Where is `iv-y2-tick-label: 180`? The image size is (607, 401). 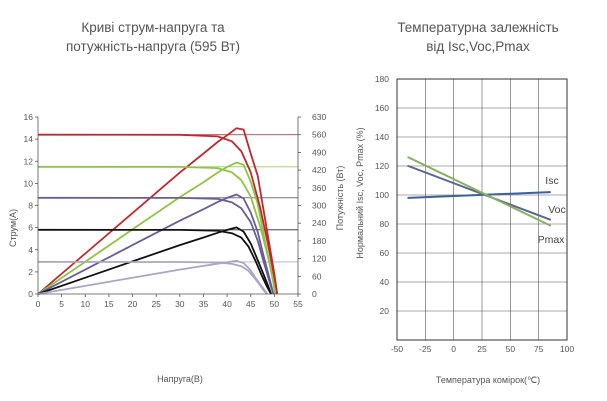 iv-y2-tick-label: 180 is located at coordinates (319, 241).